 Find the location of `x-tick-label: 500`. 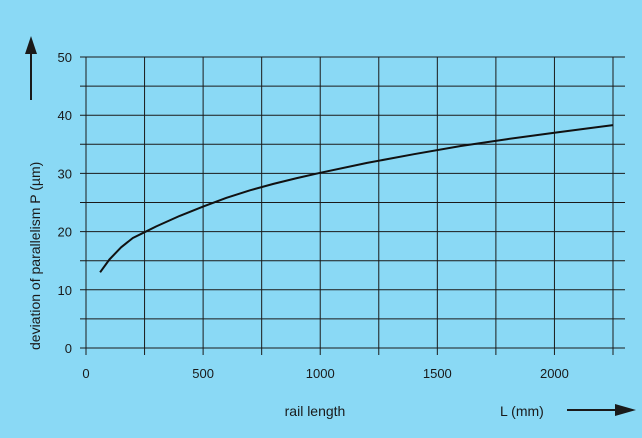

x-tick-label: 500 is located at coordinates (203, 373).